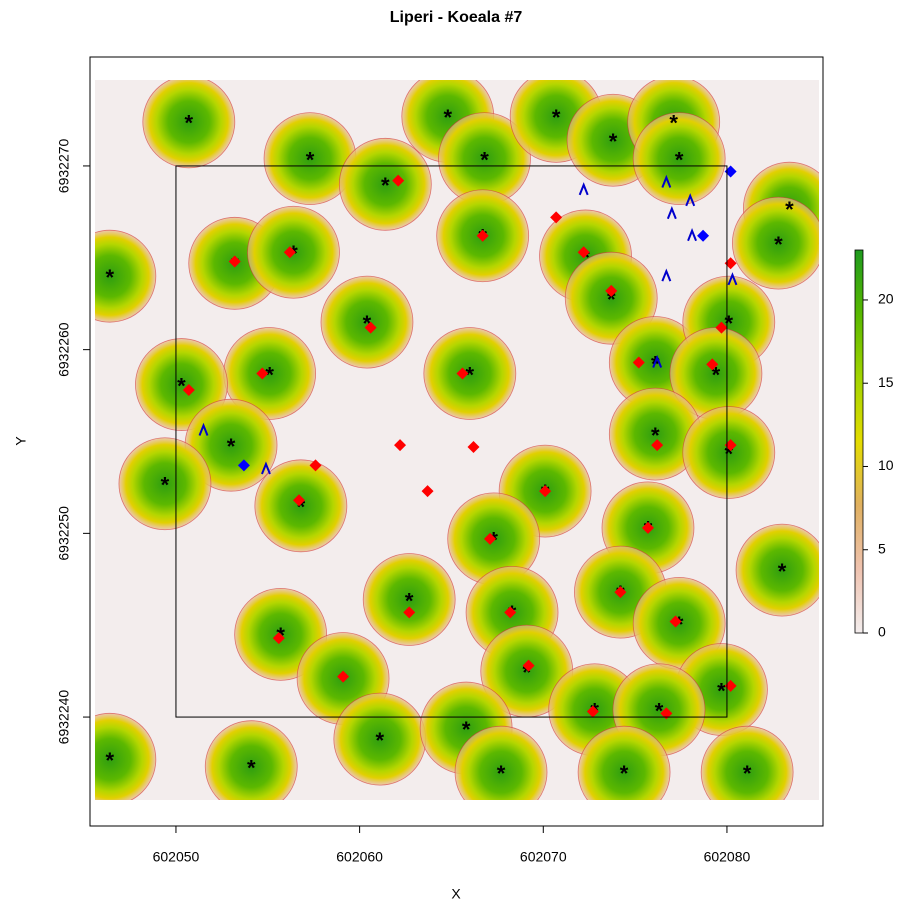  What do you see at coordinates (64, 717) in the screenshot?
I see `y-tick-label: 6932240` at bounding box center [64, 717].